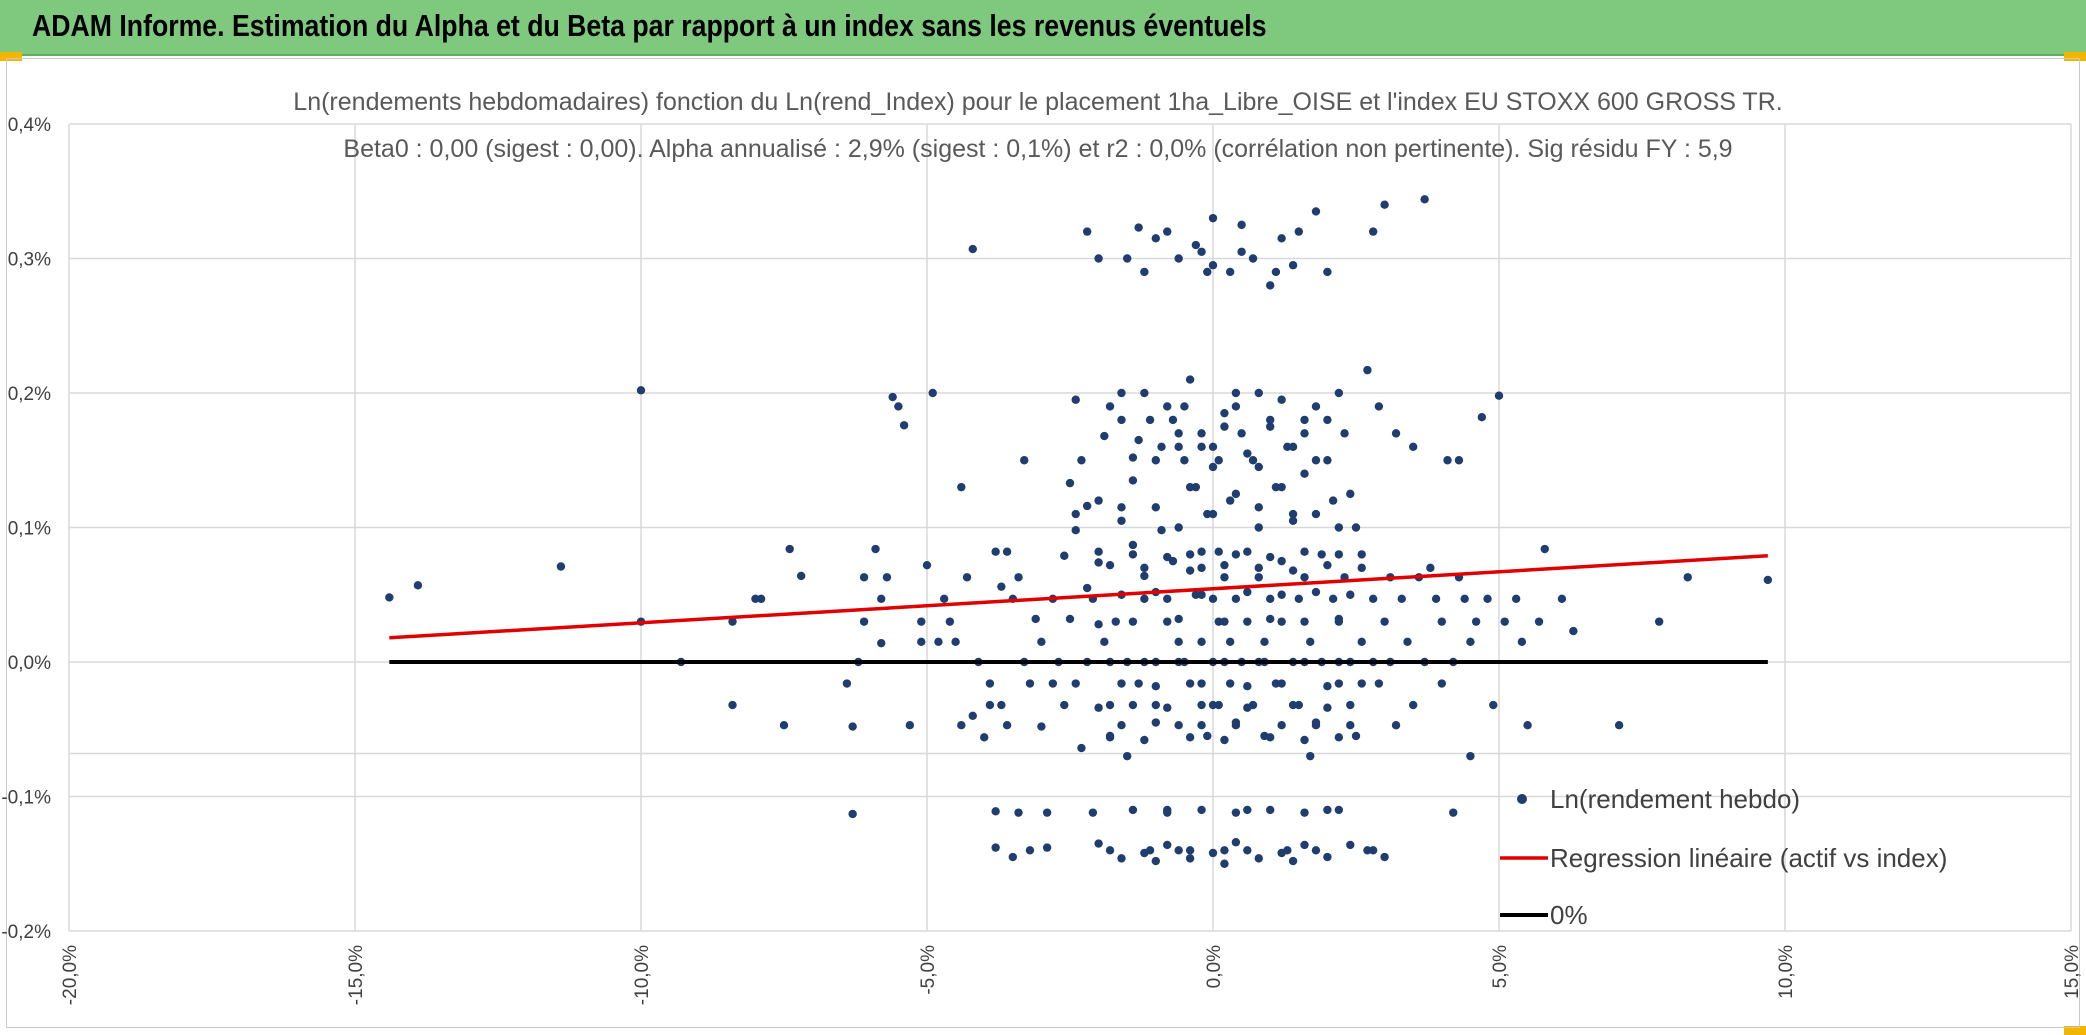 This screenshot has height=1035, width=2086. I want to click on x-tick-label: -15,0%, so click(356, 975).